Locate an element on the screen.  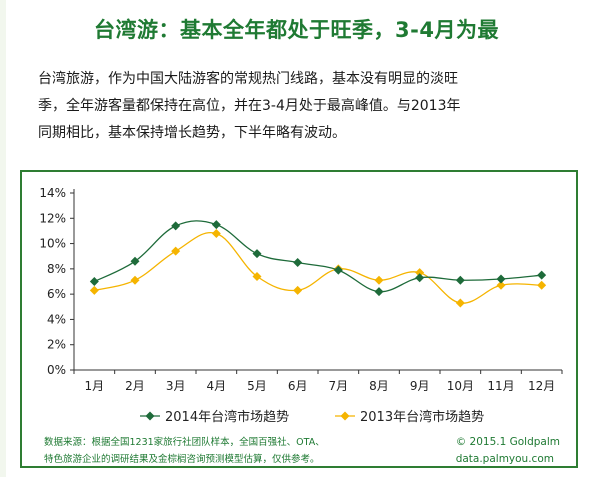
x-tick-label: 12月 is located at coordinates (541, 386).